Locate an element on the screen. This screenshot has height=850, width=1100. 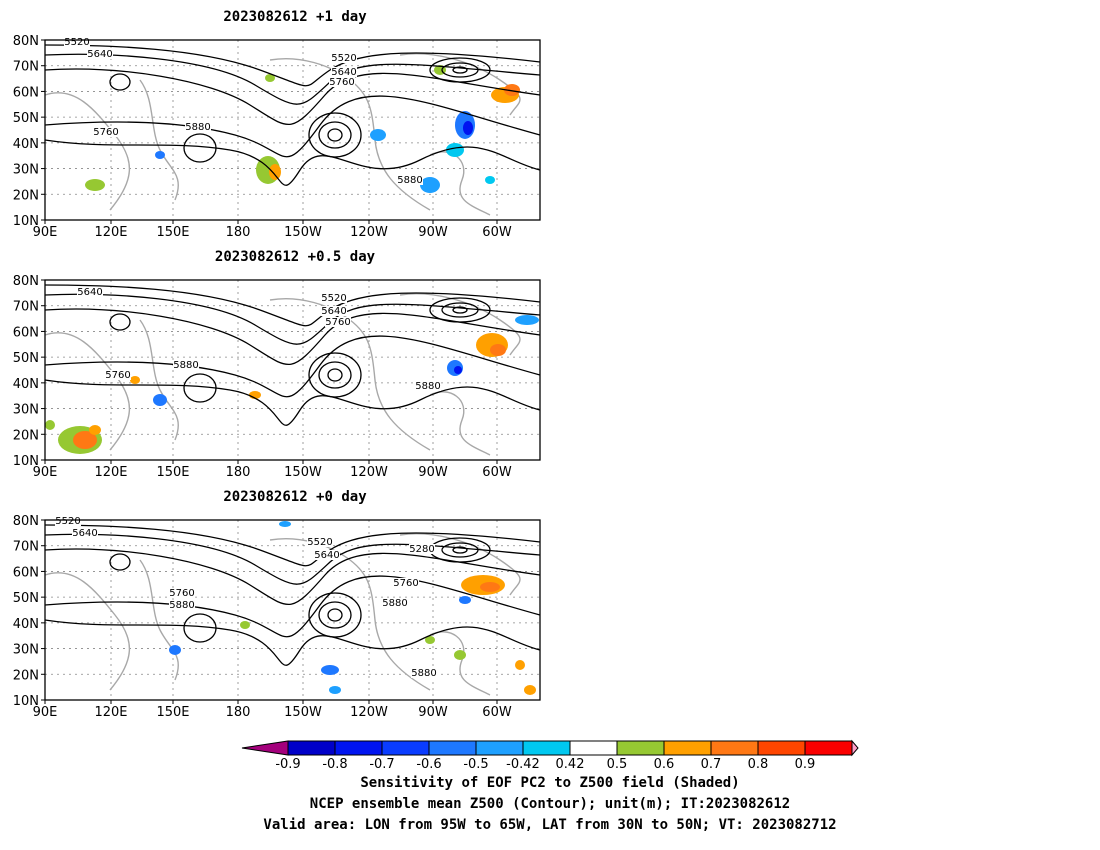
contour-label: 5280 is located at coordinates (421, 549).